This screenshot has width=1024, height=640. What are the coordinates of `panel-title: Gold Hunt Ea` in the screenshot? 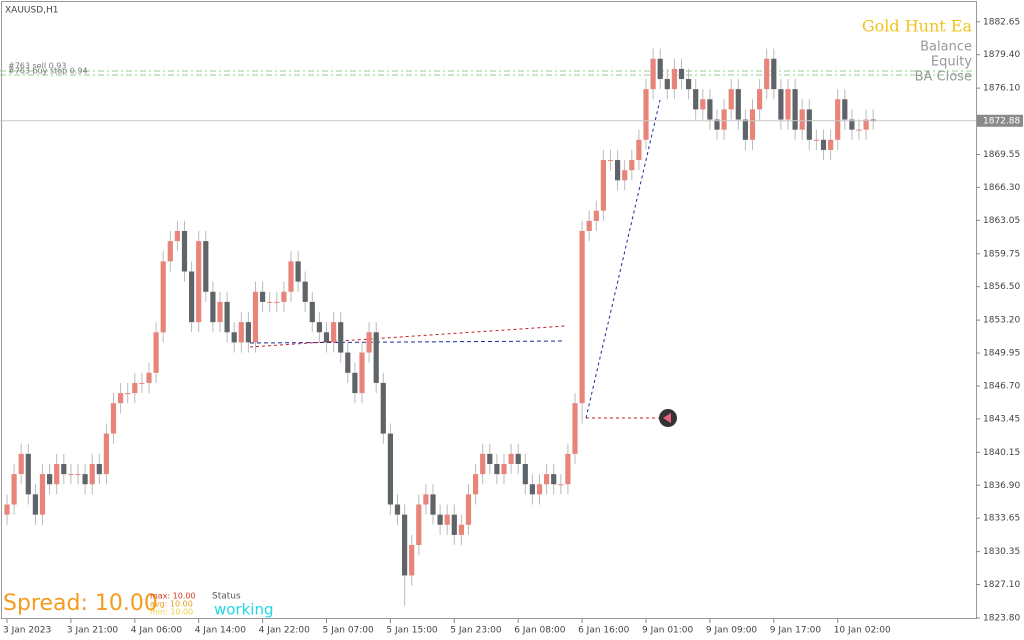 It's located at (917, 26).